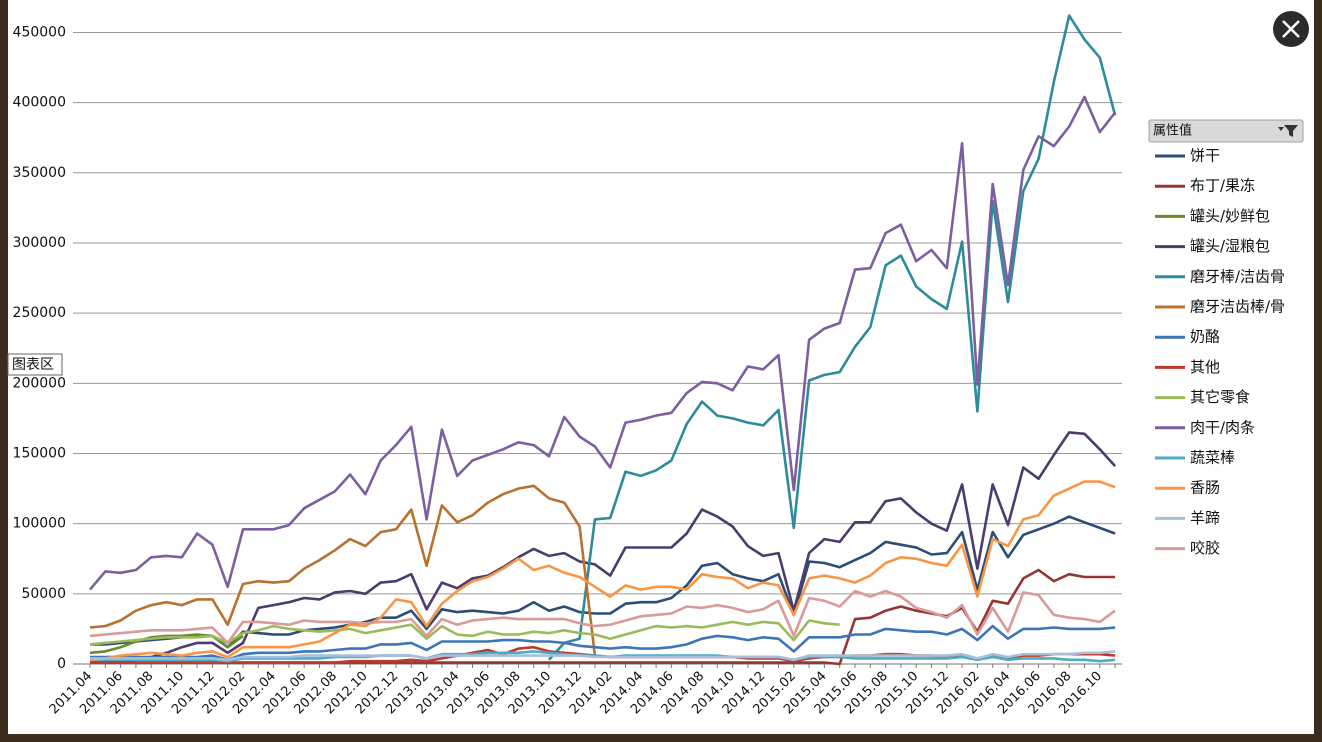 This screenshot has width=1322, height=742. I want to click on legend-label: 布丁/果冻, so click(1222, 186).